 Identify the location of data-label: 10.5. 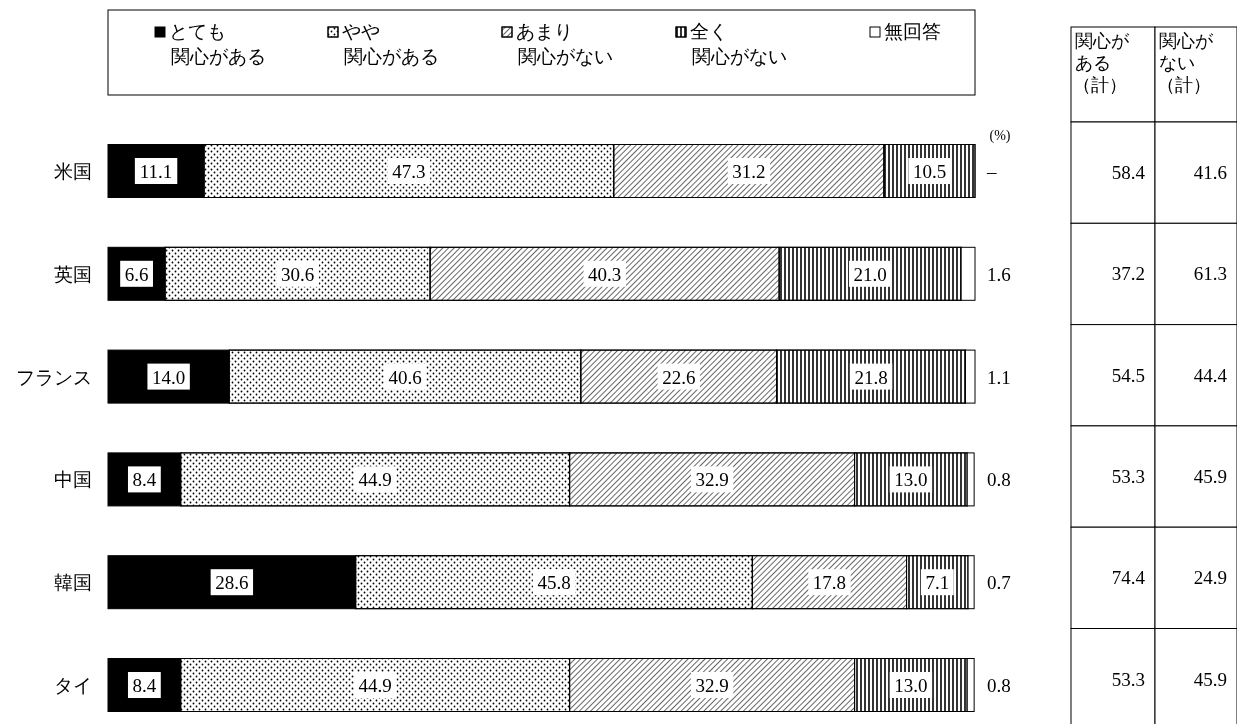
(929, 171).